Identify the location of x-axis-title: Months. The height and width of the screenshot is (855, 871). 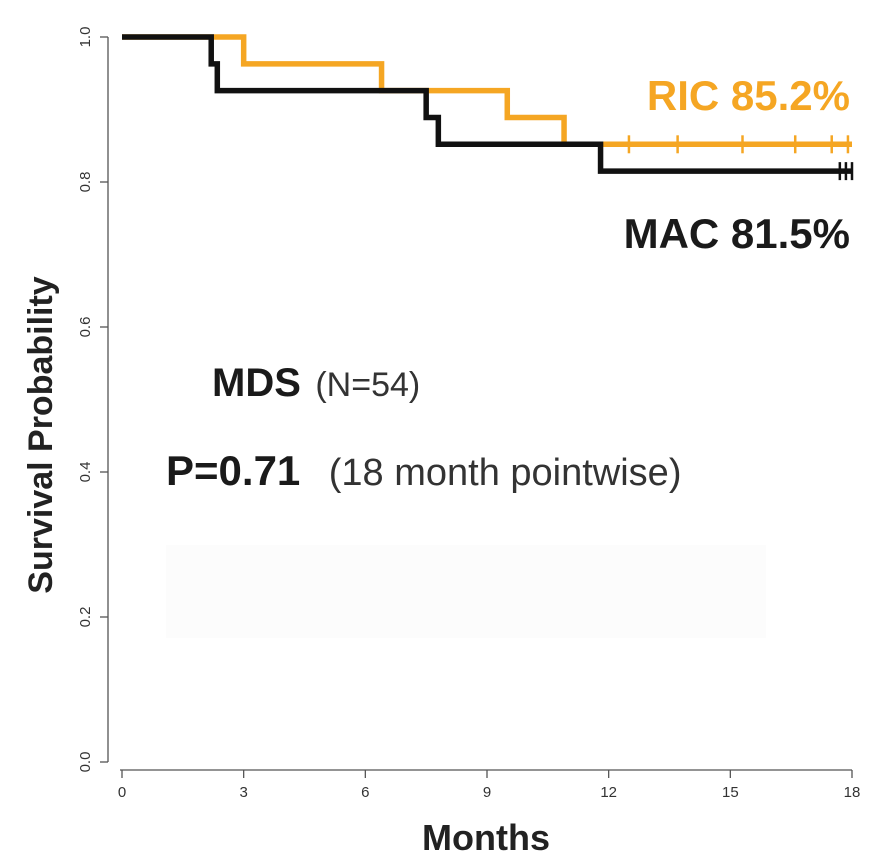
(486, 836).